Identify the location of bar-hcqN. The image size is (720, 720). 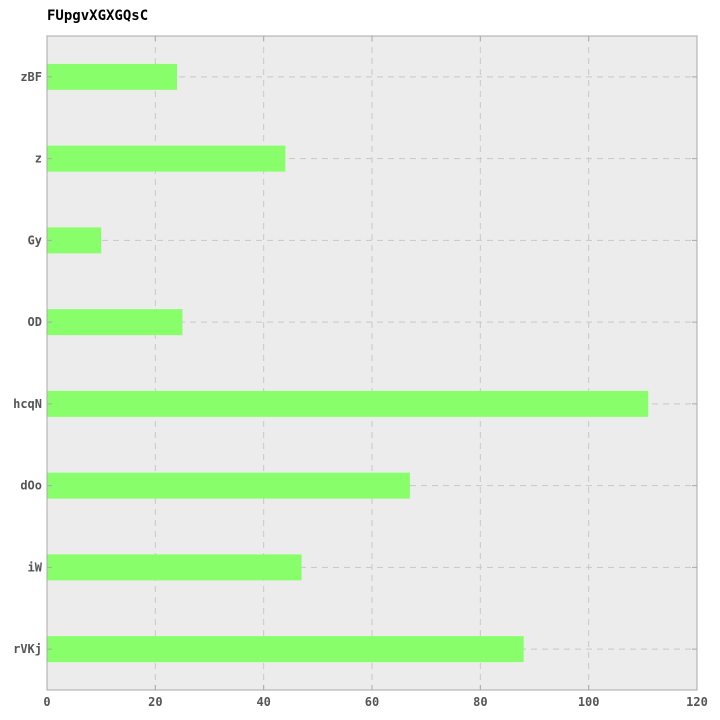
(348, 403).